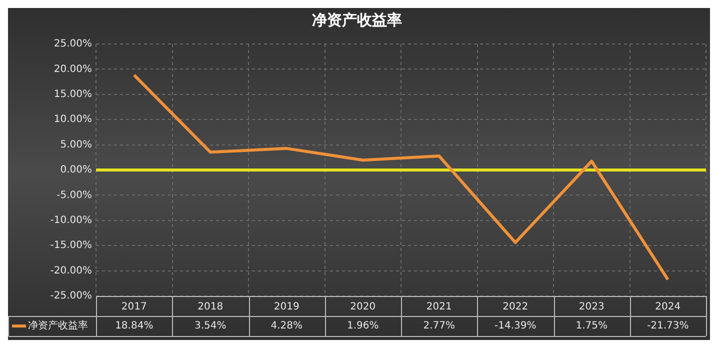 The image size is (718, 348). I want to click on data-label: 1.96%, so click(362, 326).